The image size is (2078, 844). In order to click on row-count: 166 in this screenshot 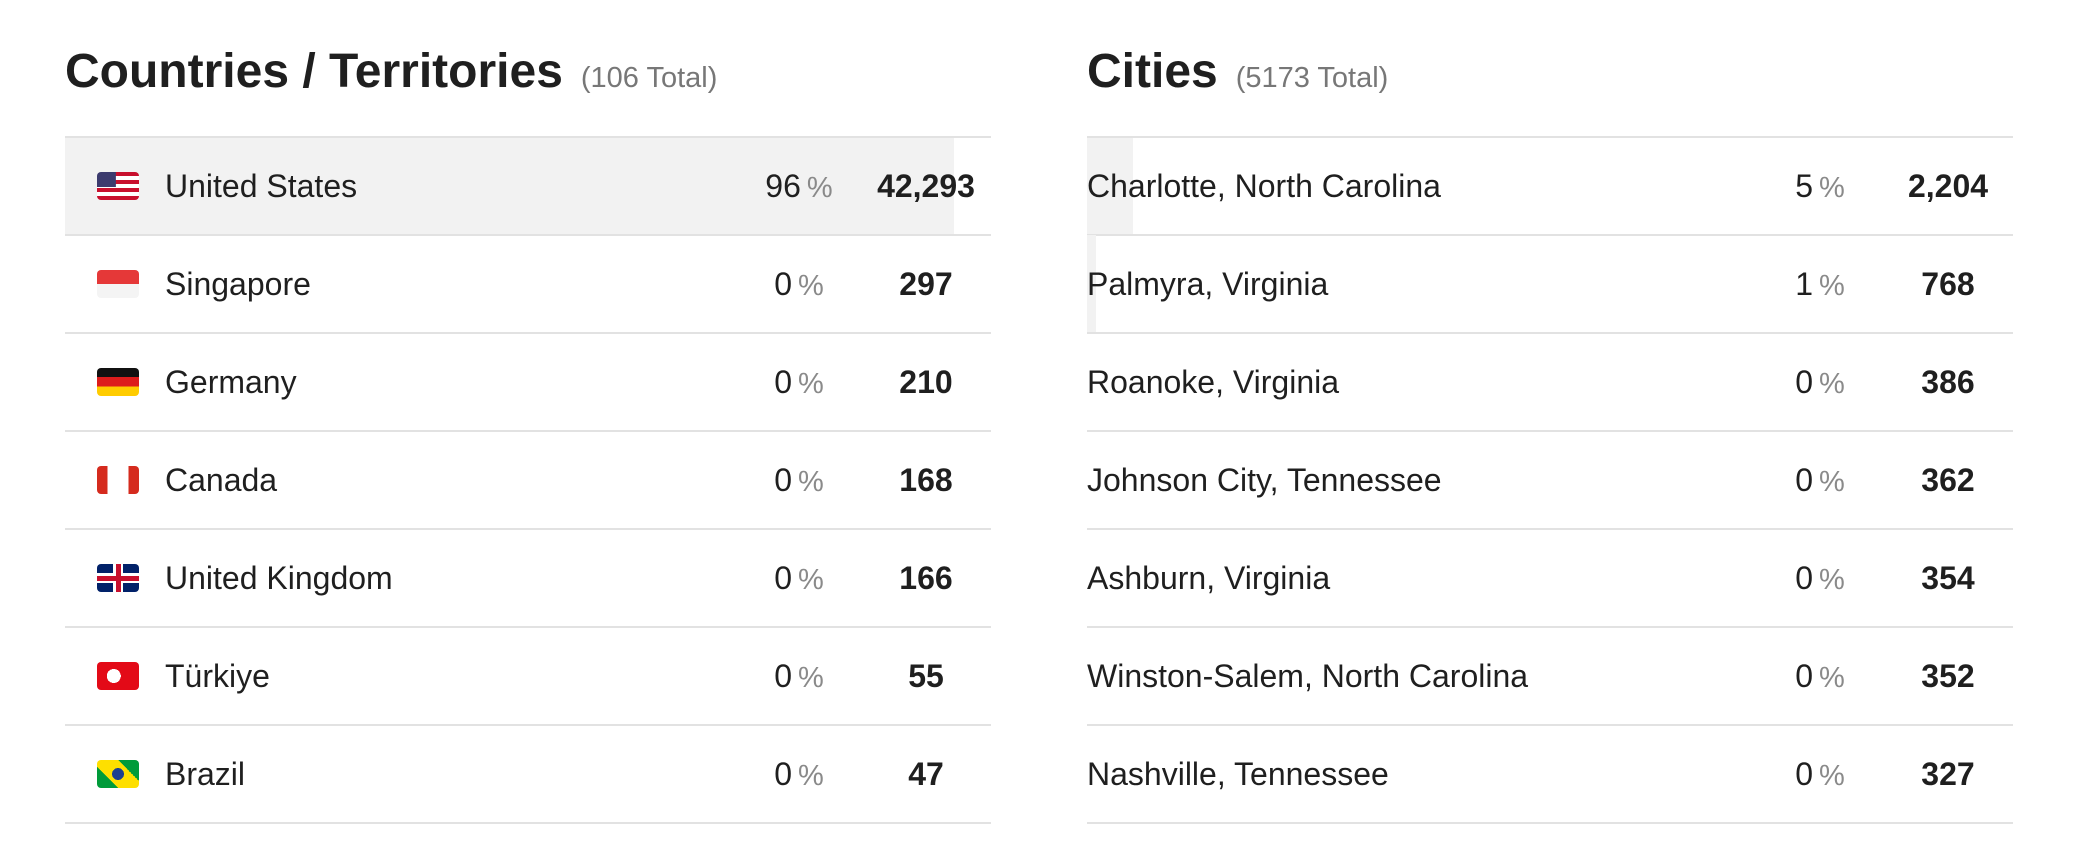, I will do `click(926, 578)`.